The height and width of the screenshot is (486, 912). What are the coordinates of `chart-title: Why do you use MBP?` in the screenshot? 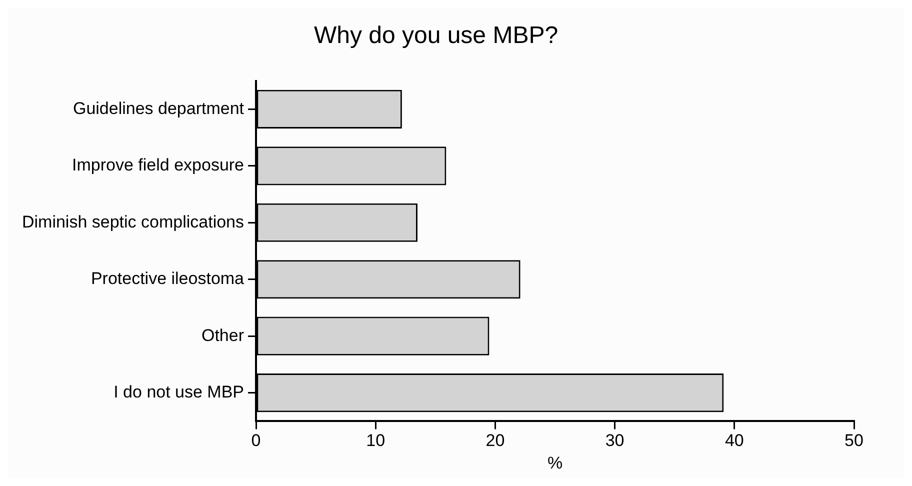 It's located at (436, 36).